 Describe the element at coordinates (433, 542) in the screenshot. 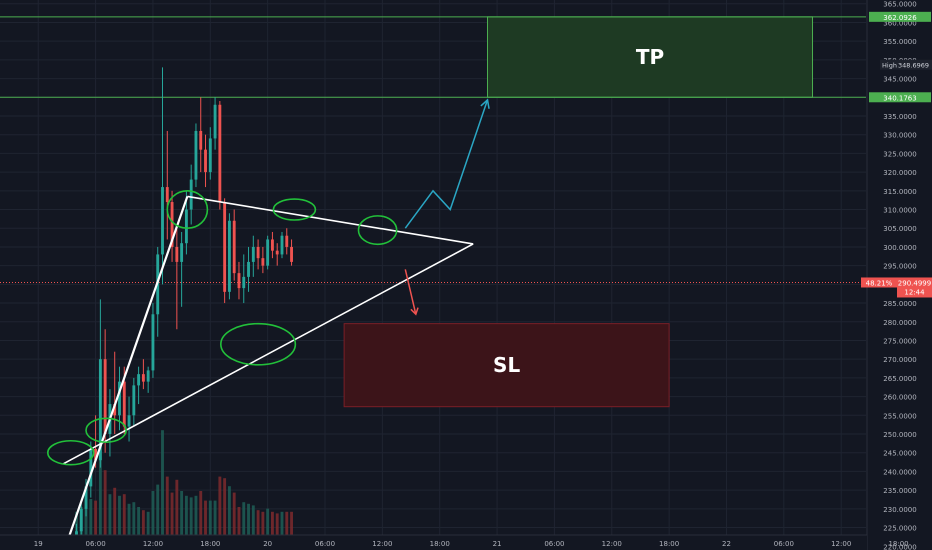

I see `time-axis-bg` at that location.